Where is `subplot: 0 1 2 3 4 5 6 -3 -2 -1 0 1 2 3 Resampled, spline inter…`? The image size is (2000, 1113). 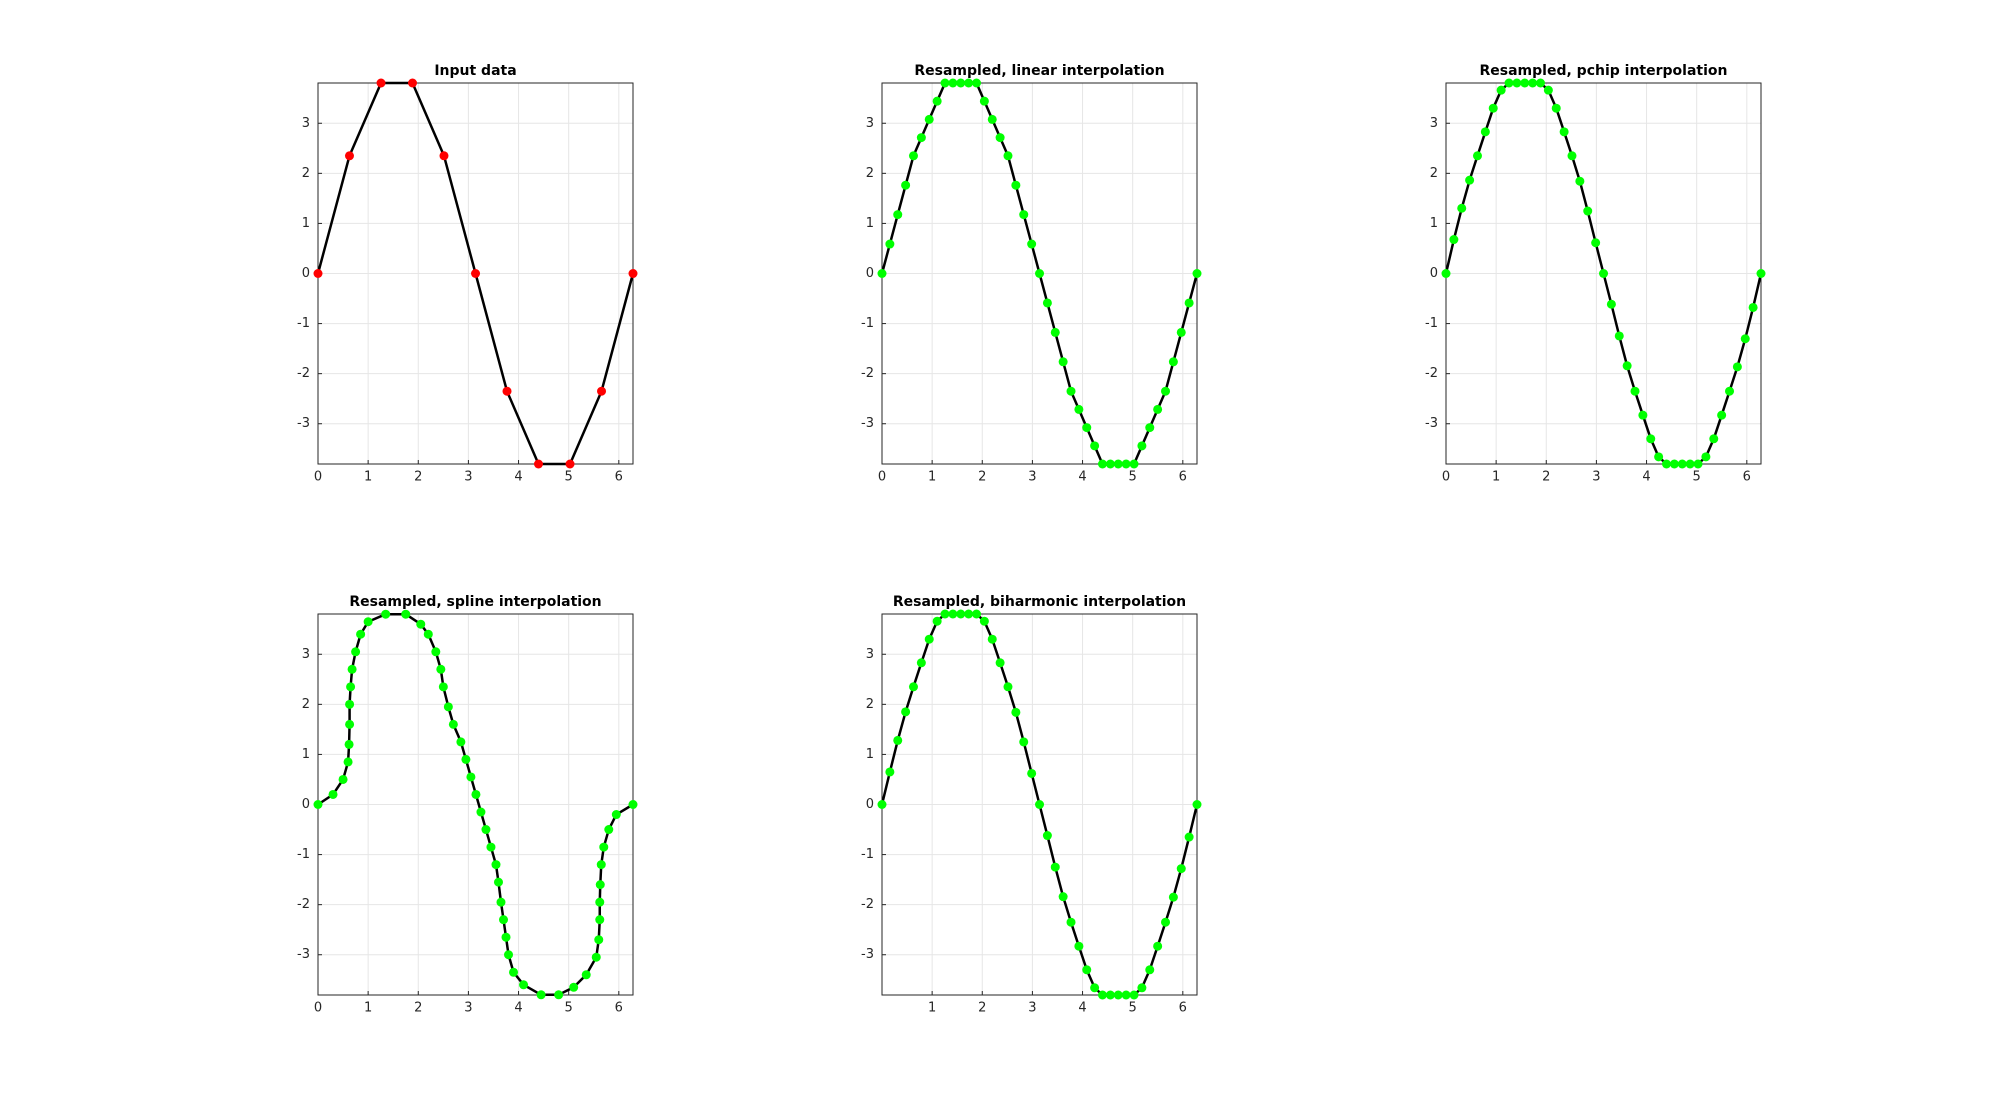 subplot: 0 1 2 3 4 5 6 -3 -2 -1 0 1 2 3 Resampled, spline inter… is located at coordinates (467, 805).